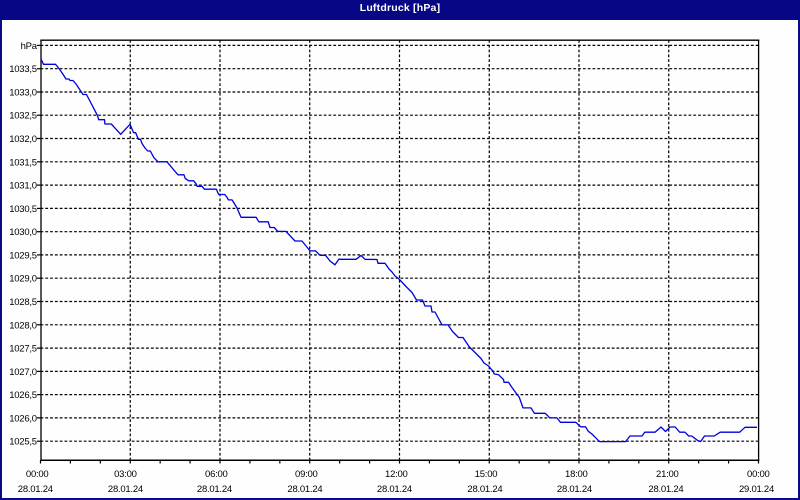 This screenshot has height=500, width=800. What do you see at coordinates (486, 474) in the screenshot?
I see `svg-text: 15:00` at bounding box center [486, 474].